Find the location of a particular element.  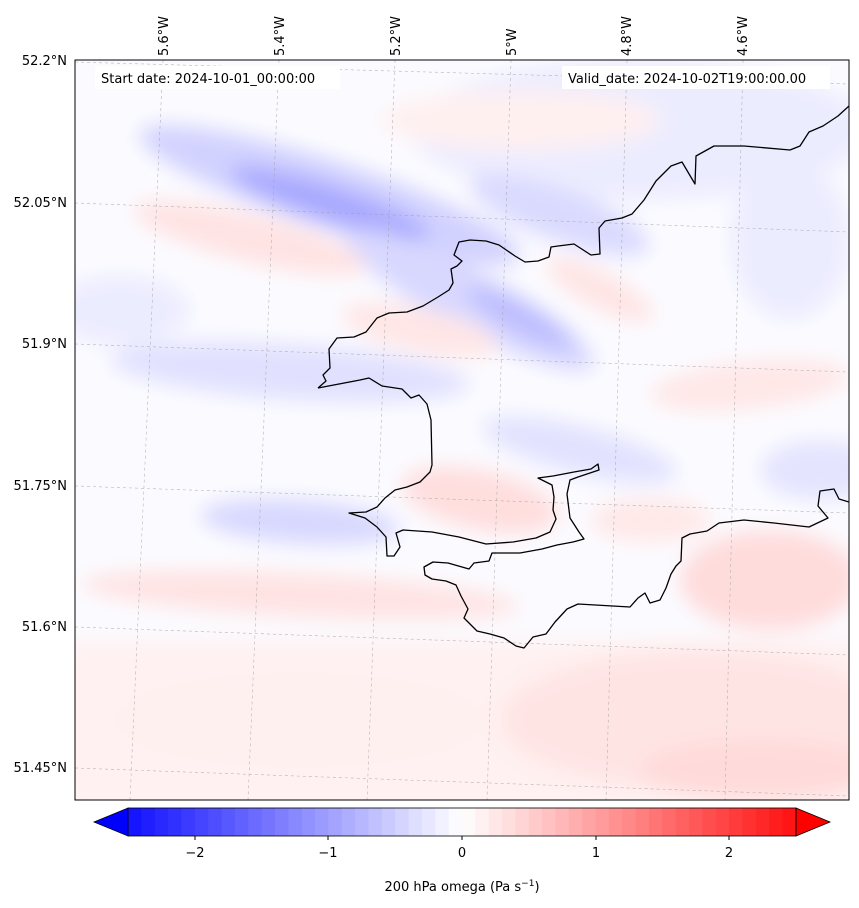

colorbar-label: 200 hPa omega (Pa s−1) is located at coordinates (461, 887).